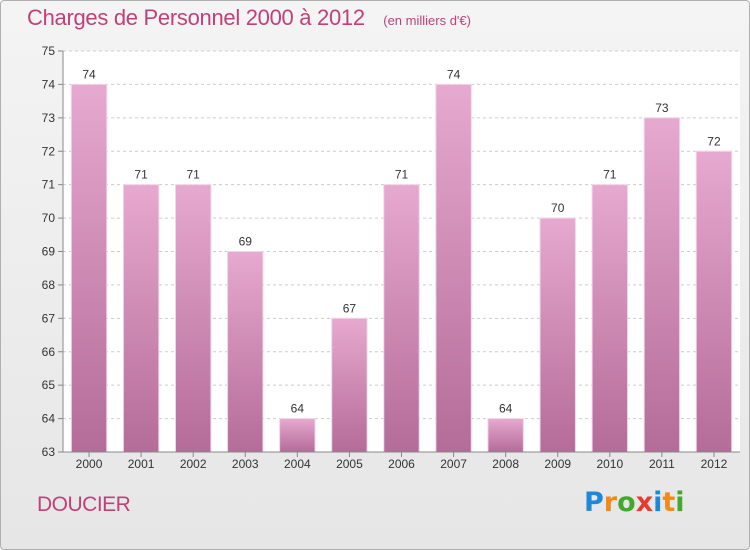 The image size is (750, 550). Describe the element at coordinates (427, 20) in the screenshot. I see `chart-subtitle: (en milliers d'€)` at that location.